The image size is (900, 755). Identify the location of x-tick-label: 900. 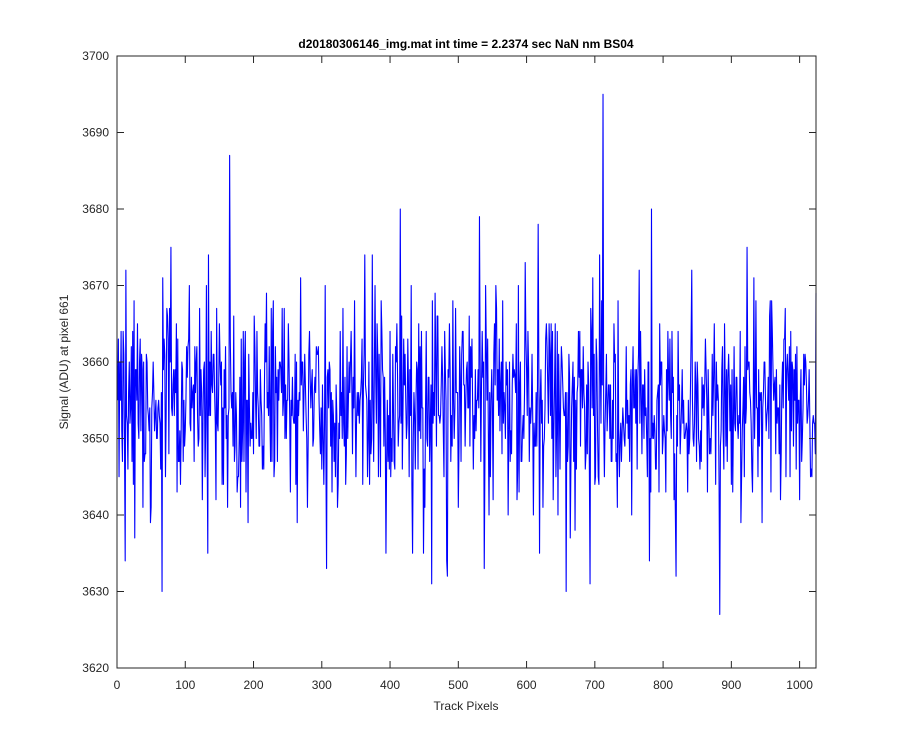
(731, 685).